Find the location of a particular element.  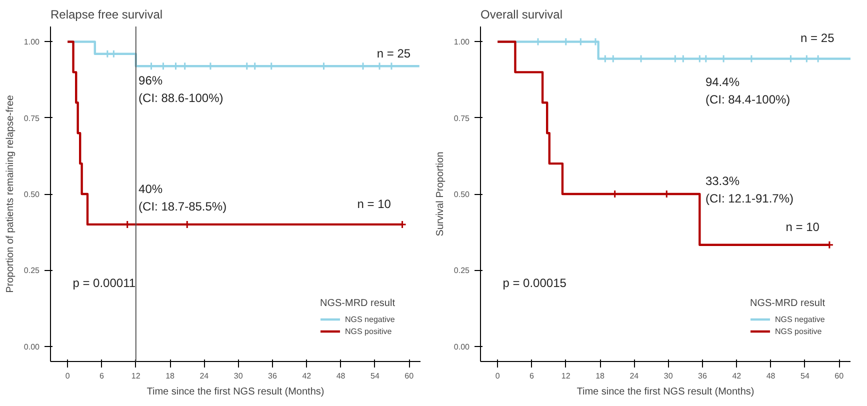

y-axis-title: Proportion of patients remaining relapse-free is located at coordinates (10, 193).